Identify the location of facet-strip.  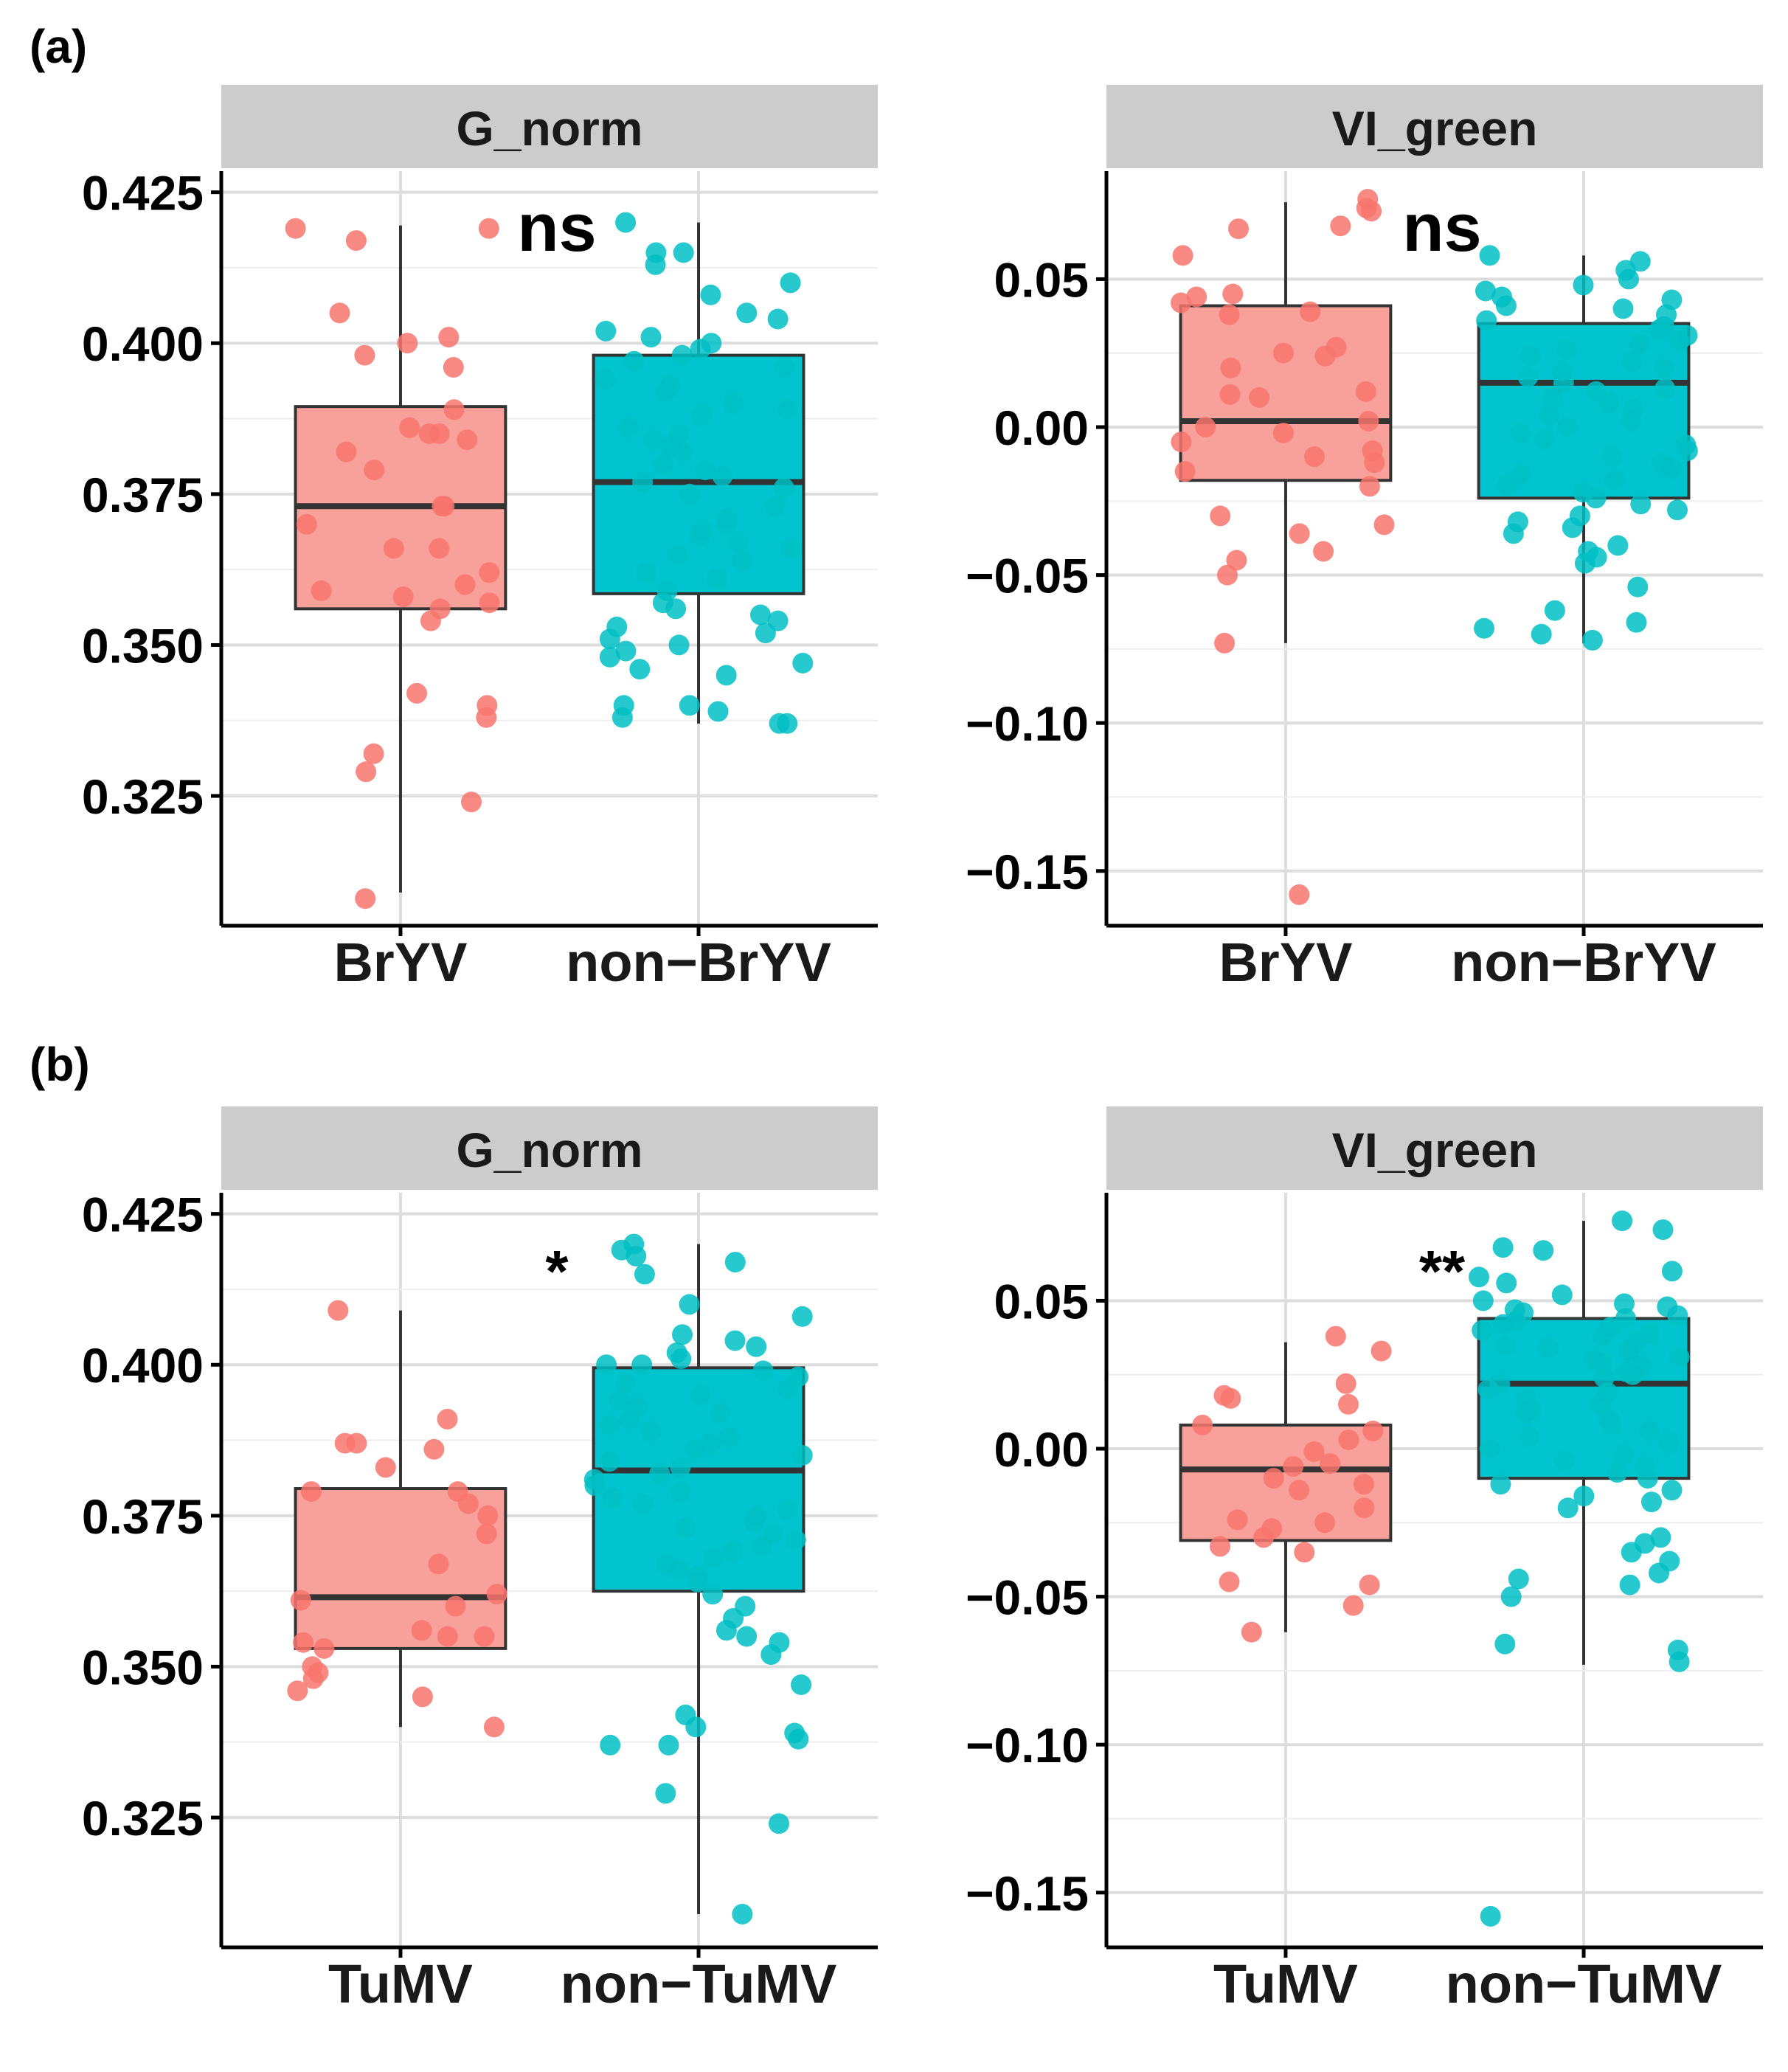
(549, 126).